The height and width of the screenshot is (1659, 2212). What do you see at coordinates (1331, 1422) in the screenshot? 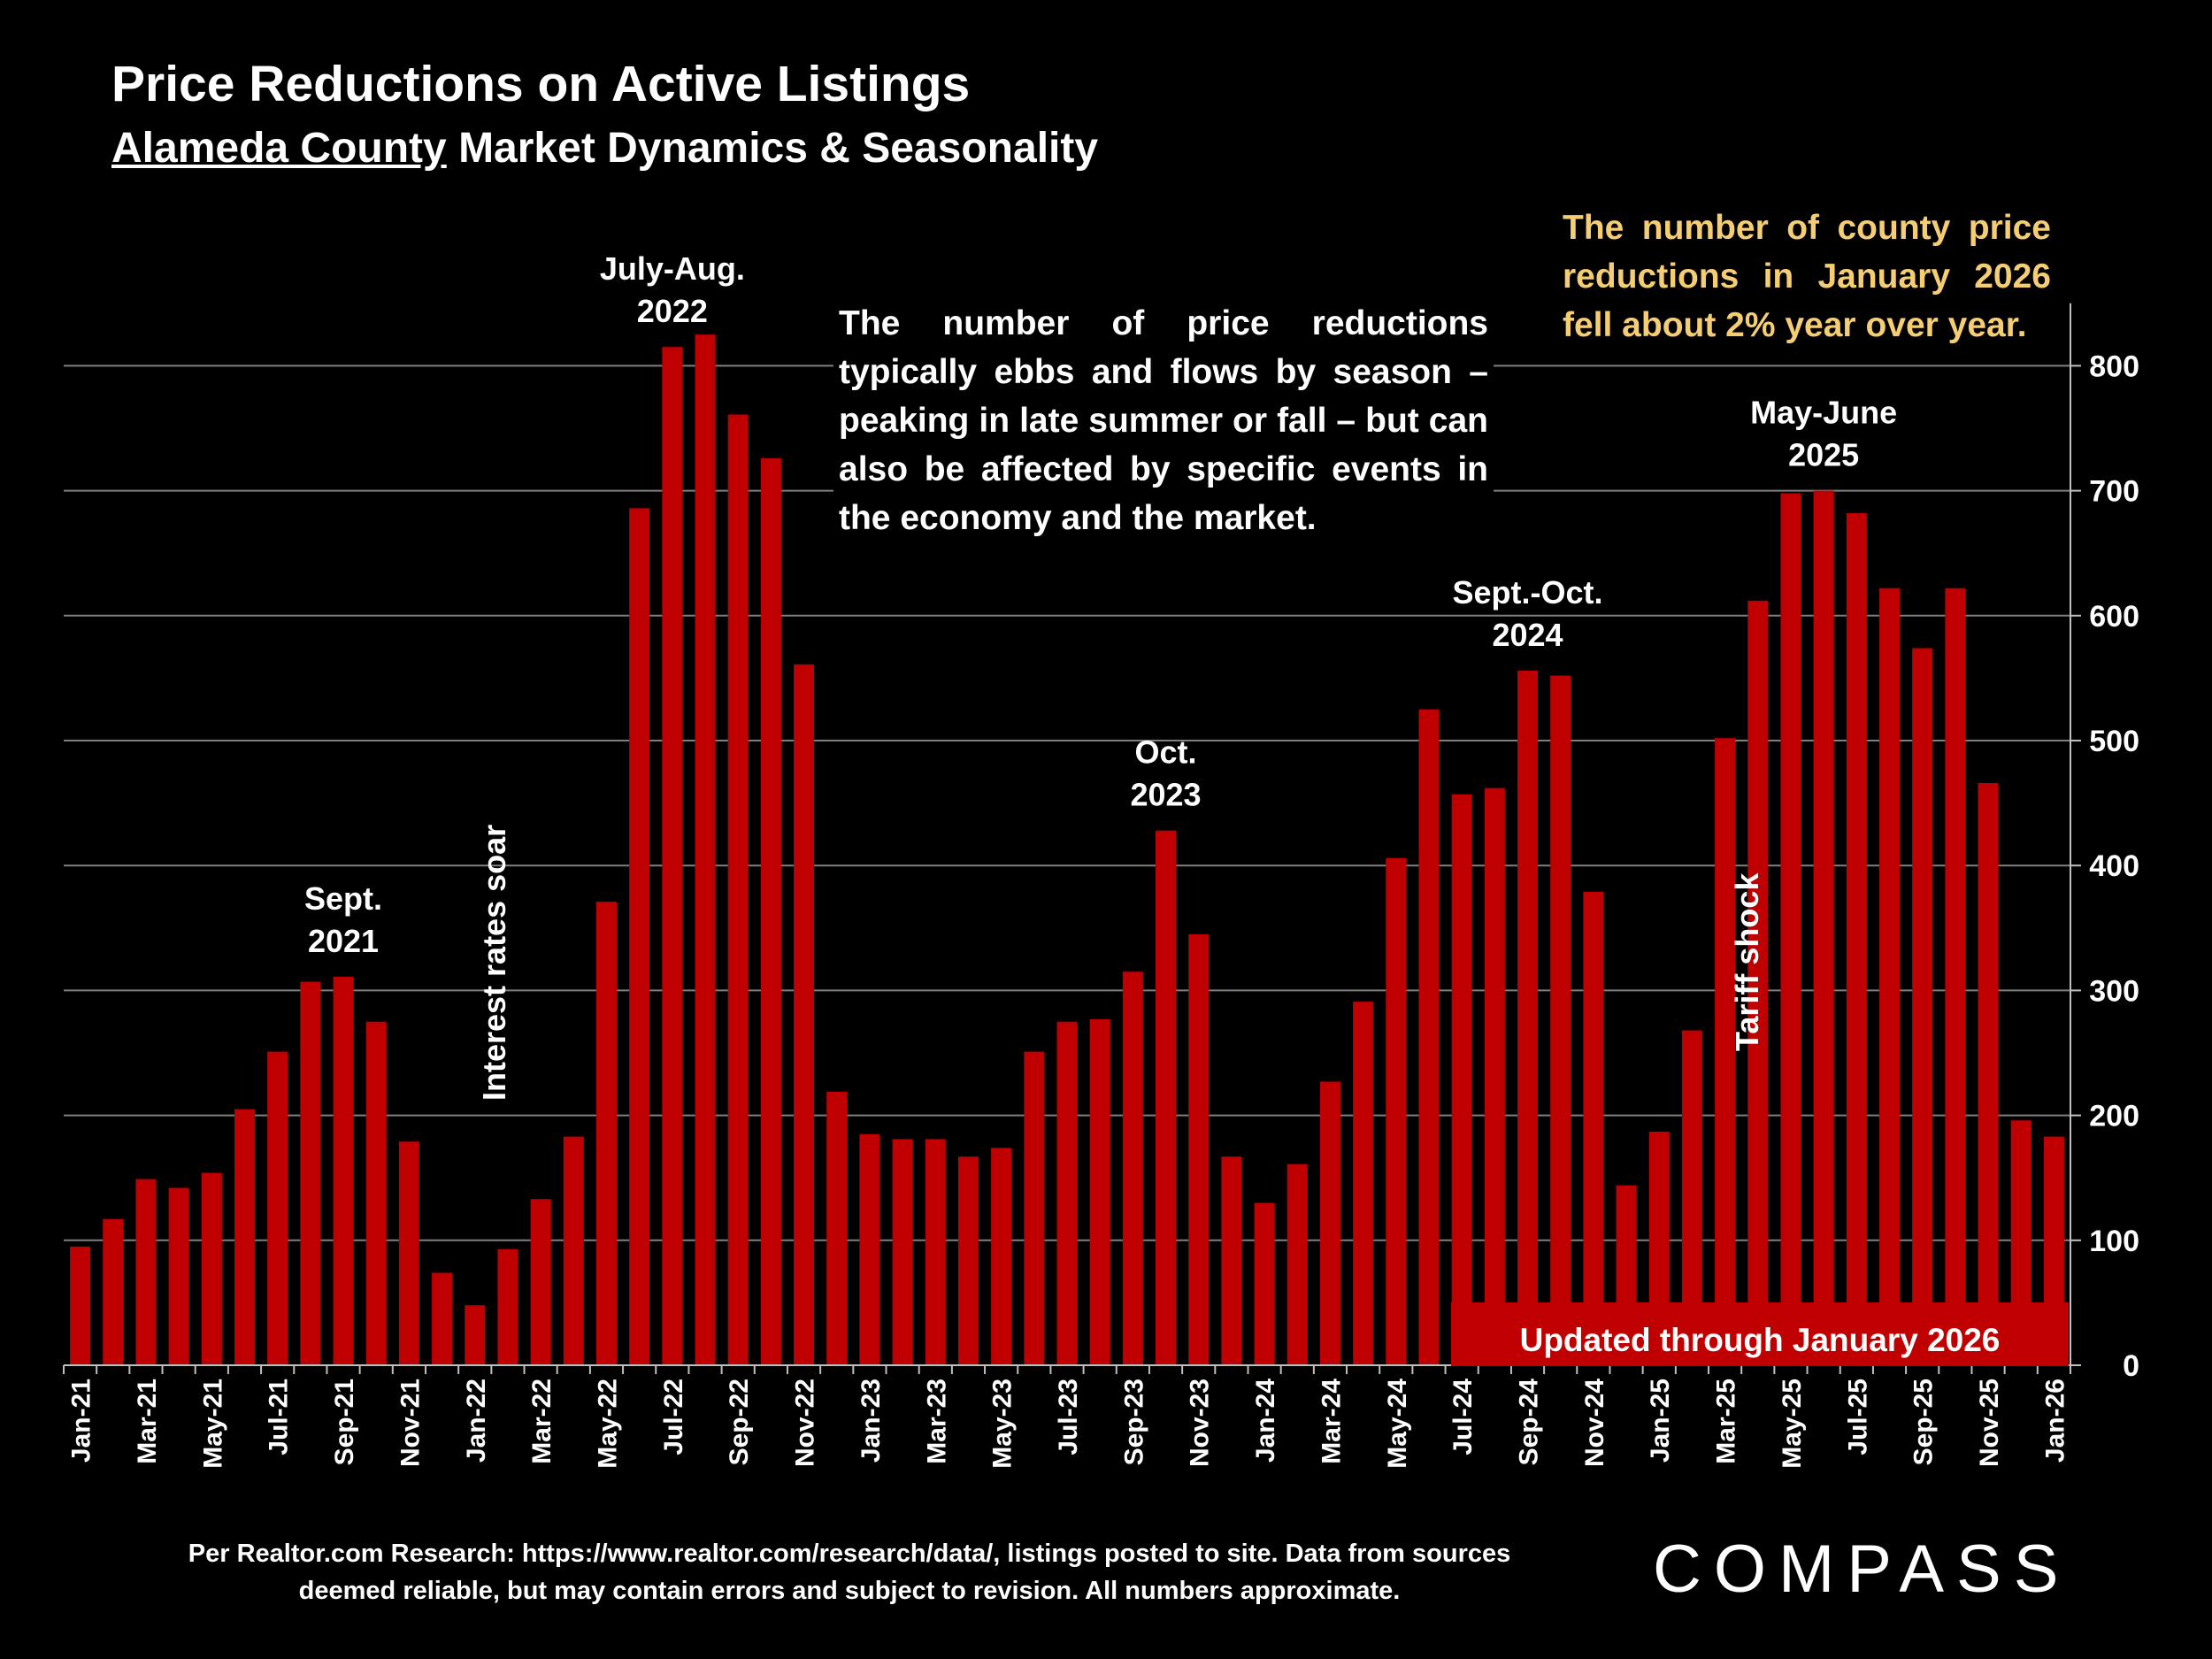
I see `x-tick-label: Mar-24` at bounding box center [1331, 1422].